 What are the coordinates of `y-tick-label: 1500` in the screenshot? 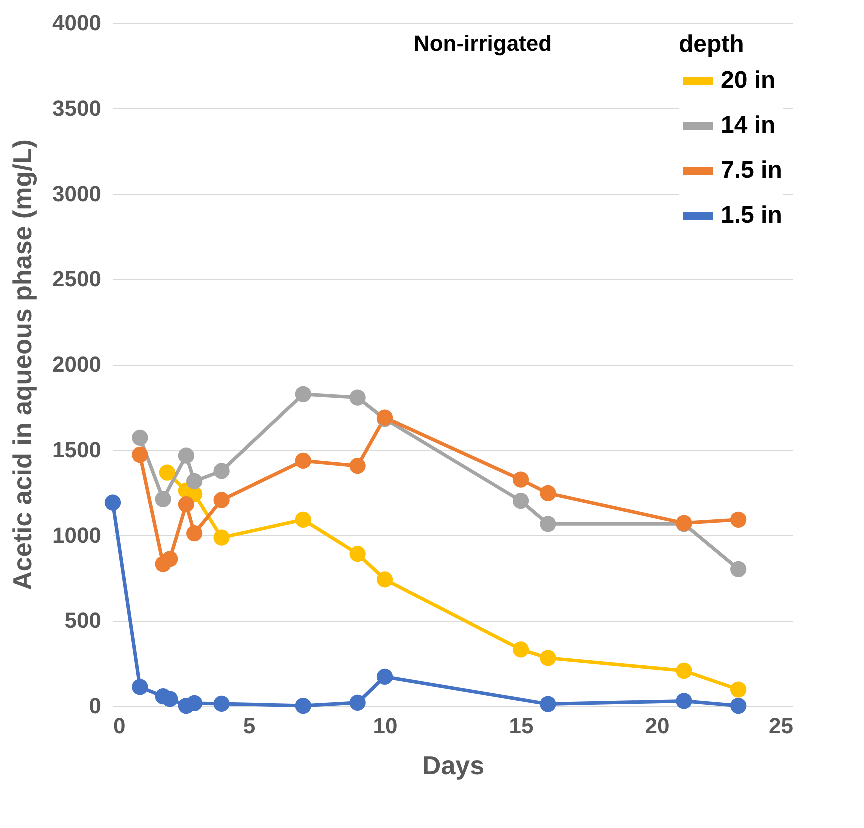 It's located at (77, 449).